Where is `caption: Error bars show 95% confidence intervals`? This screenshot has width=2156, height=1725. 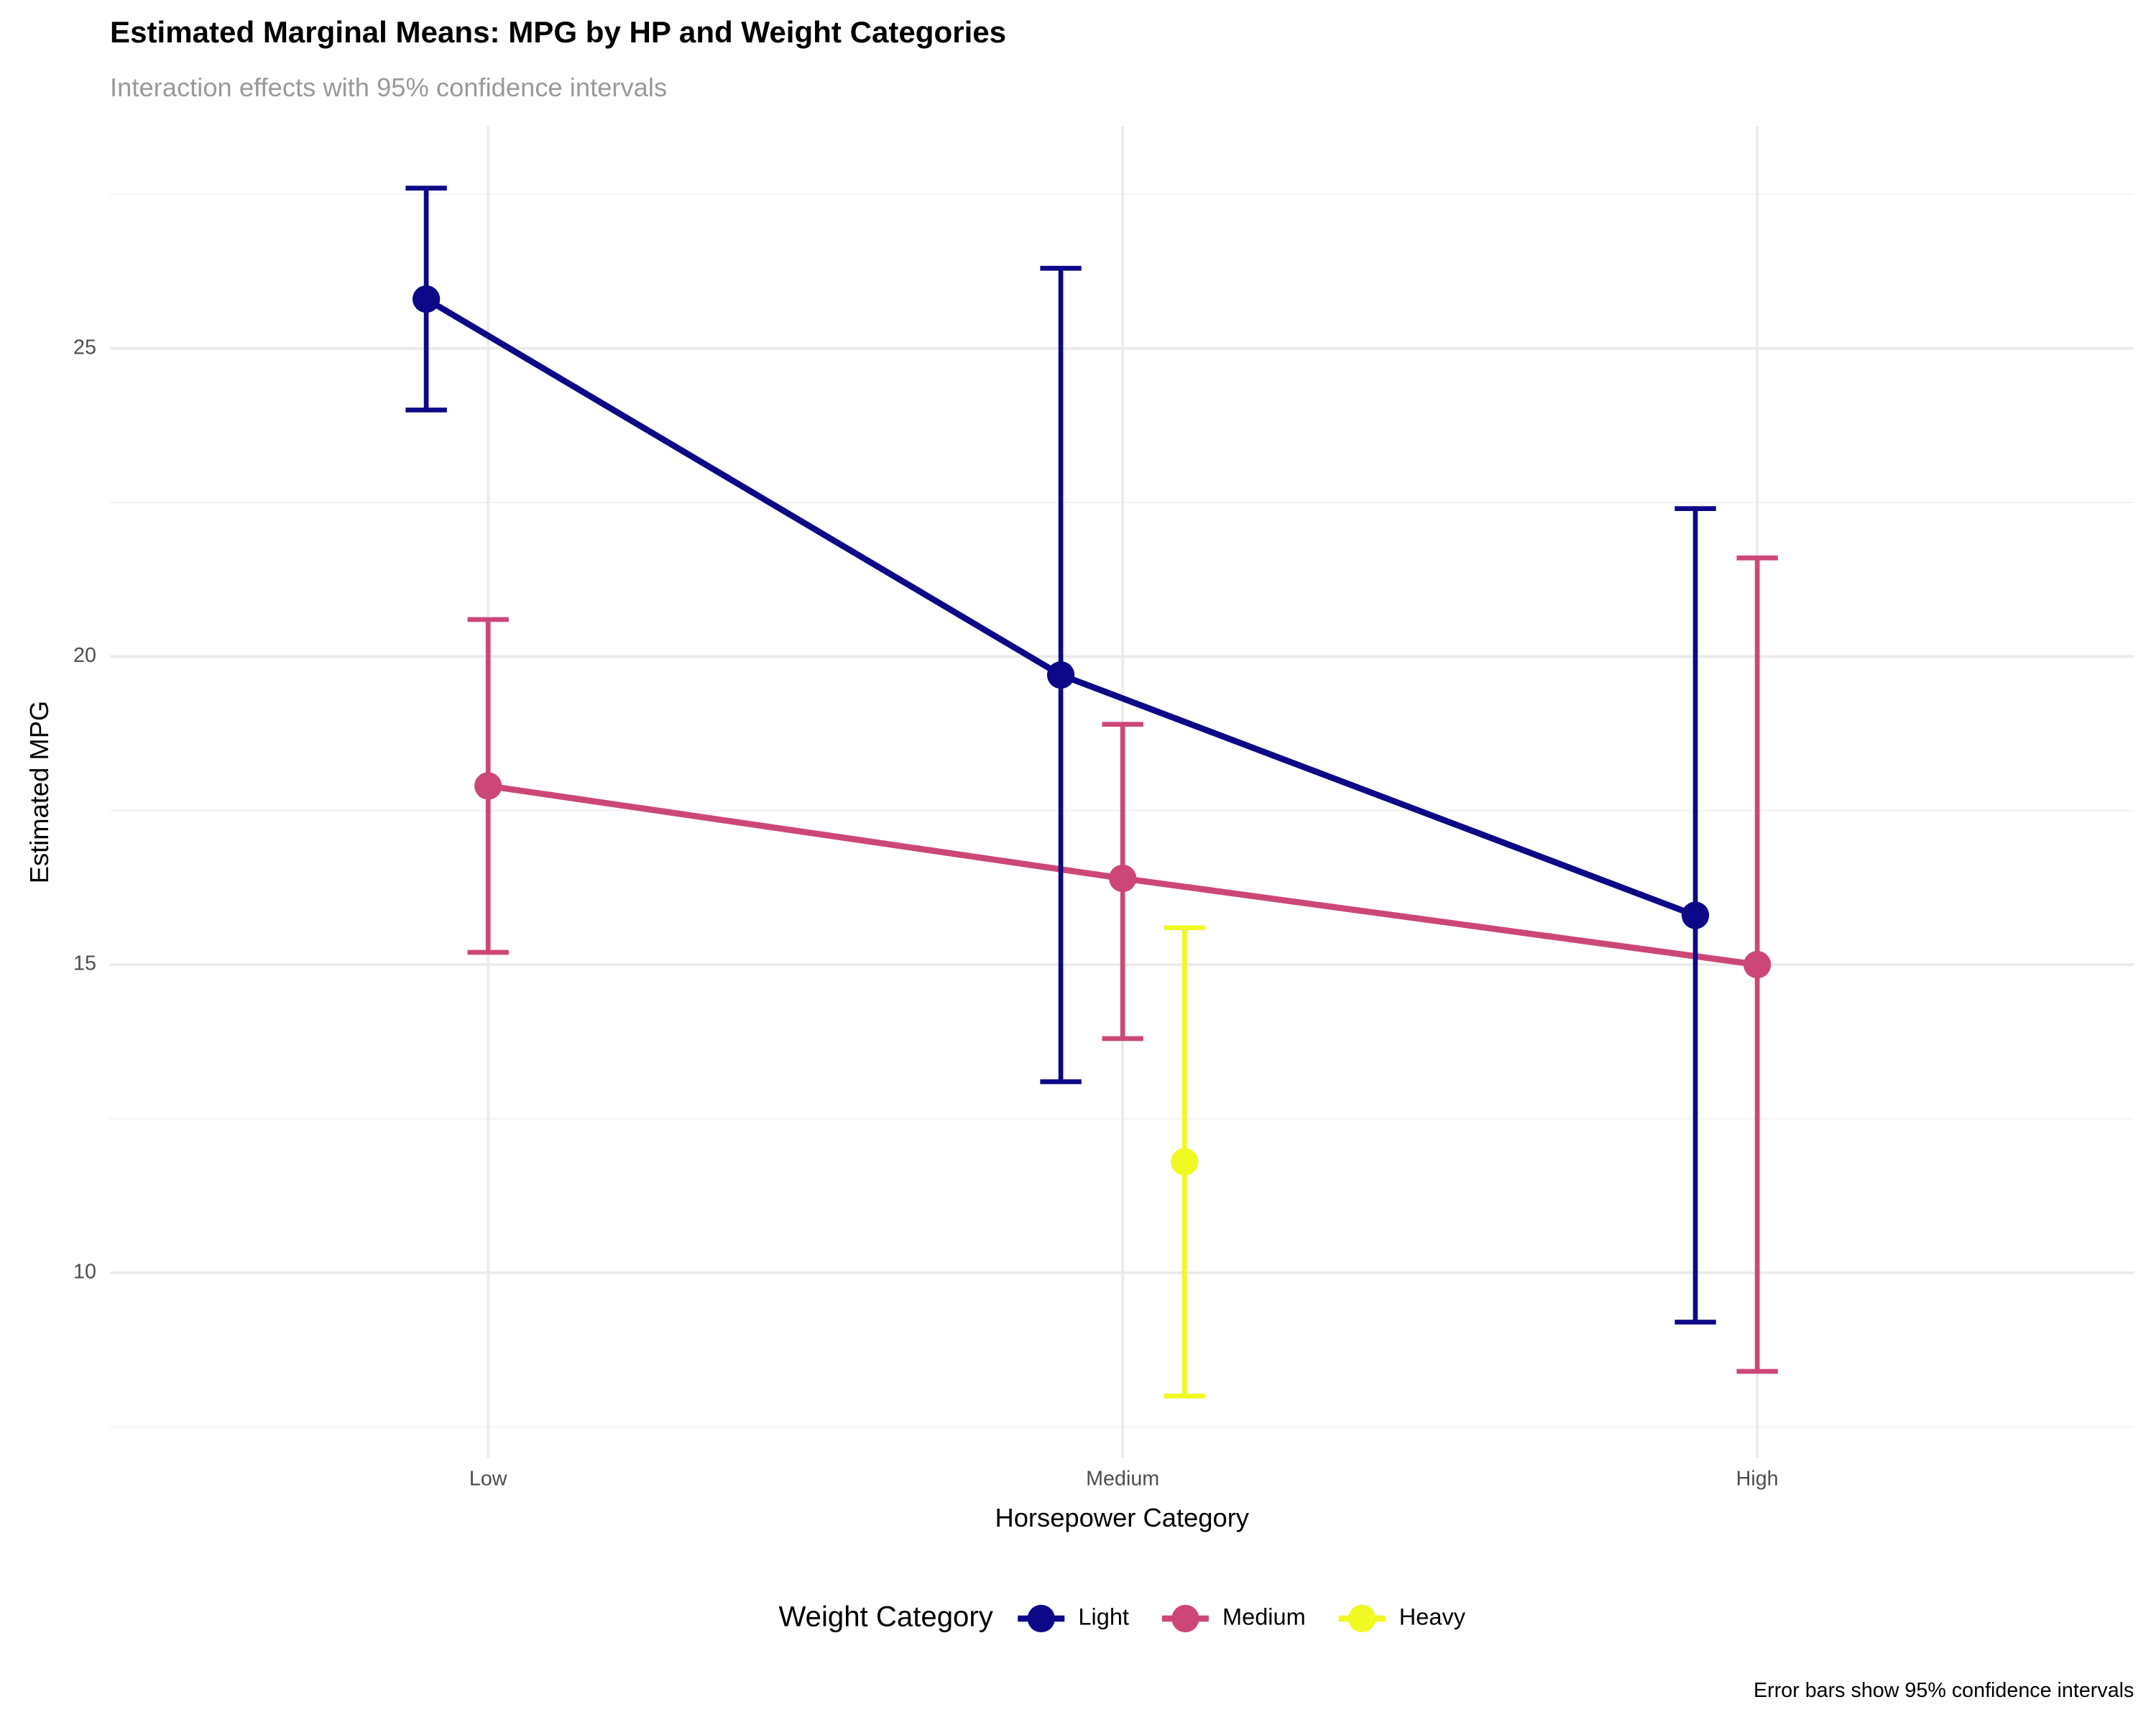
caption: Error bars show 95% confidence intervals is located at coordinates (1944, 1690).